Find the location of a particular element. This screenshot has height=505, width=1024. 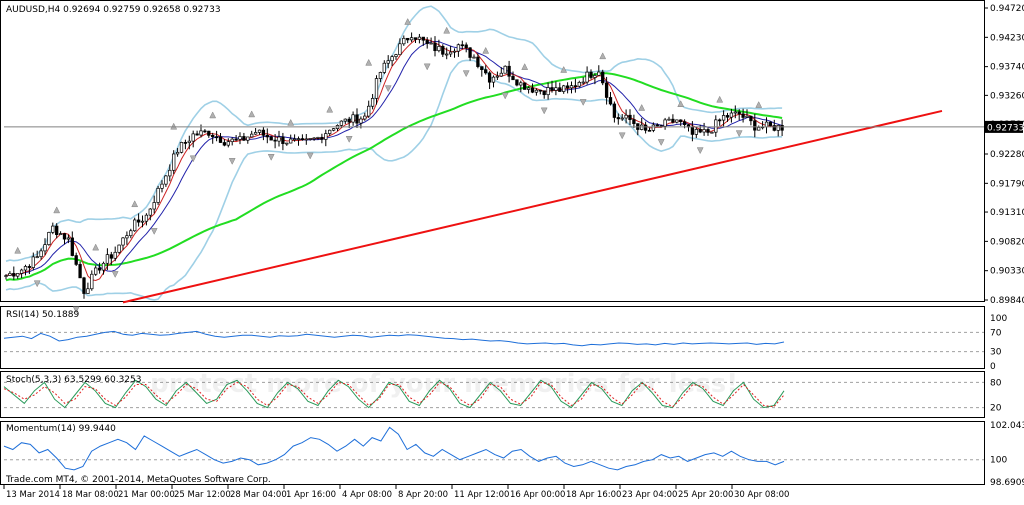

time-axis-label: 25 Apr 20:00 is located at coordinates (705, 495).